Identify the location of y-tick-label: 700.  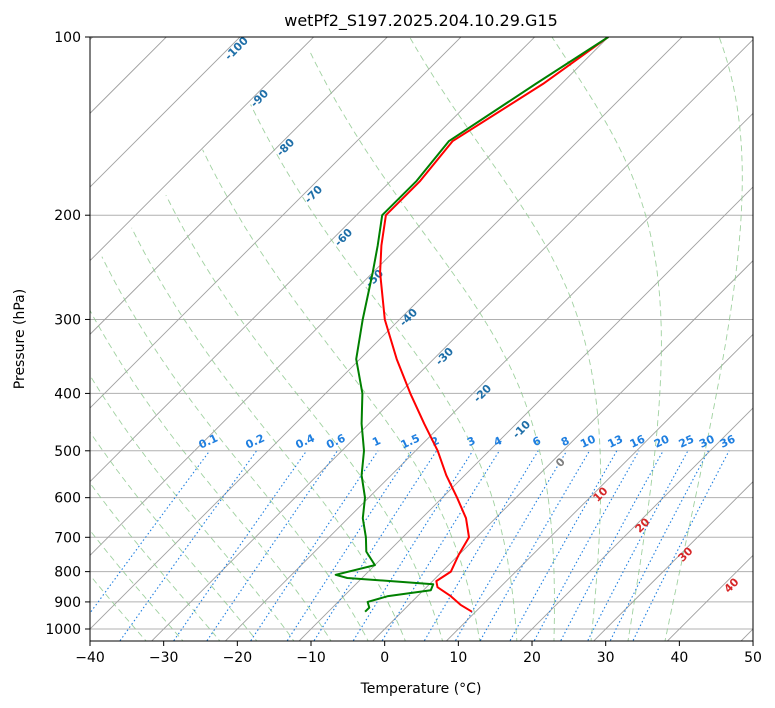
(67, 538).